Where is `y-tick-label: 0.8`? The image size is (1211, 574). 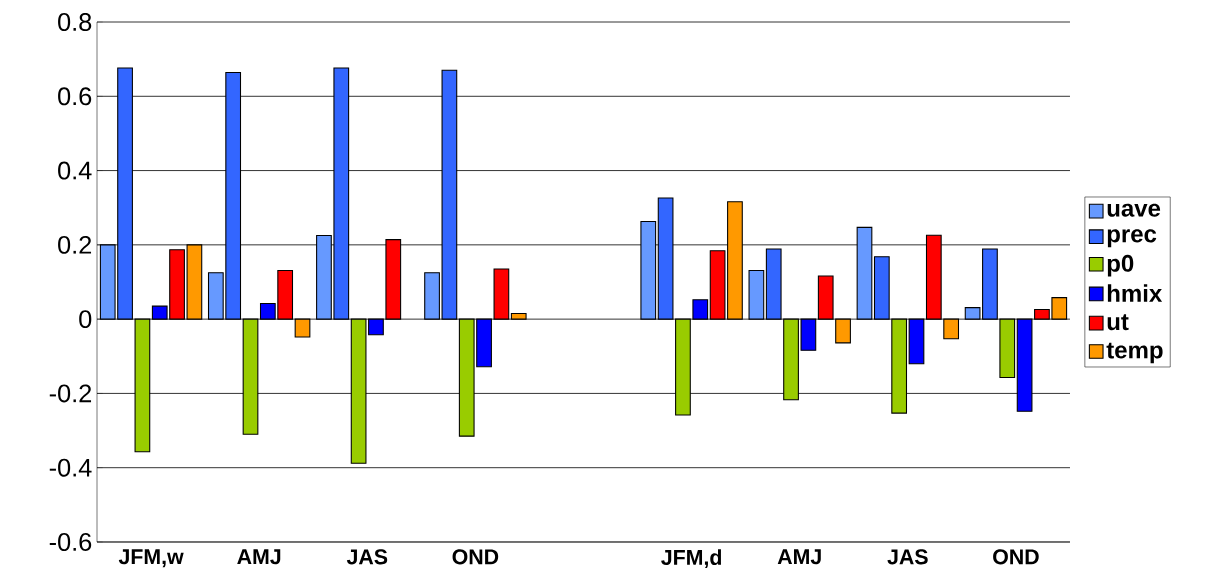 y-tick-label: 0.8 is located at coordinates (75, 22).